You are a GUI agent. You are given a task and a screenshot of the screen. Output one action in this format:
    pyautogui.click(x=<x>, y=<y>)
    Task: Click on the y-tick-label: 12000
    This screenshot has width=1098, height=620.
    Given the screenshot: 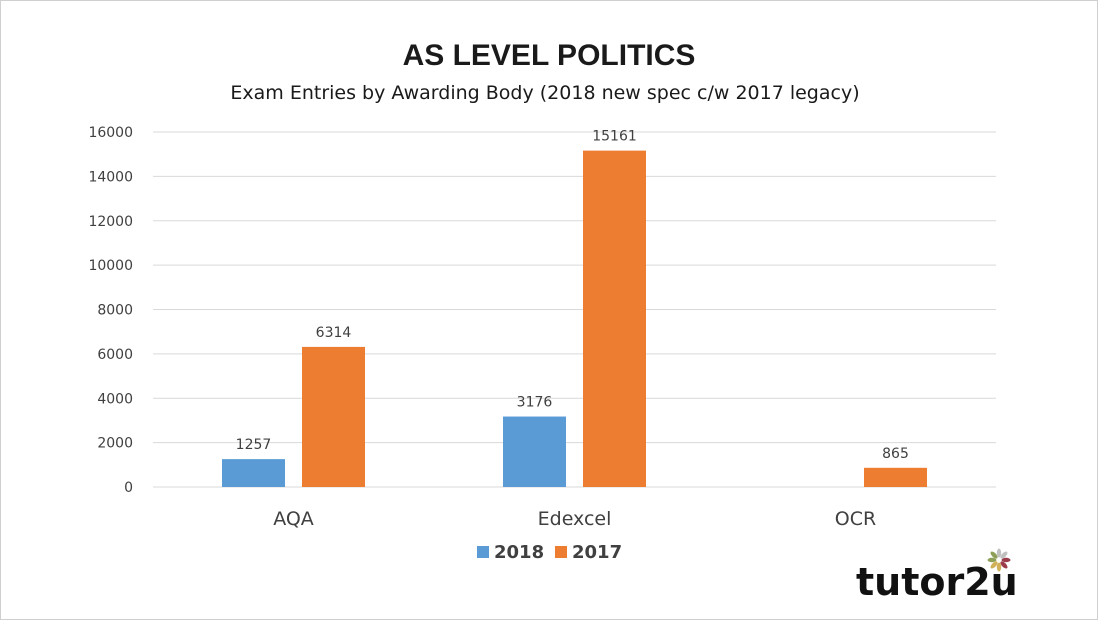 What is the action you would take?
    pyautogui.click(x=110, y=222)
    